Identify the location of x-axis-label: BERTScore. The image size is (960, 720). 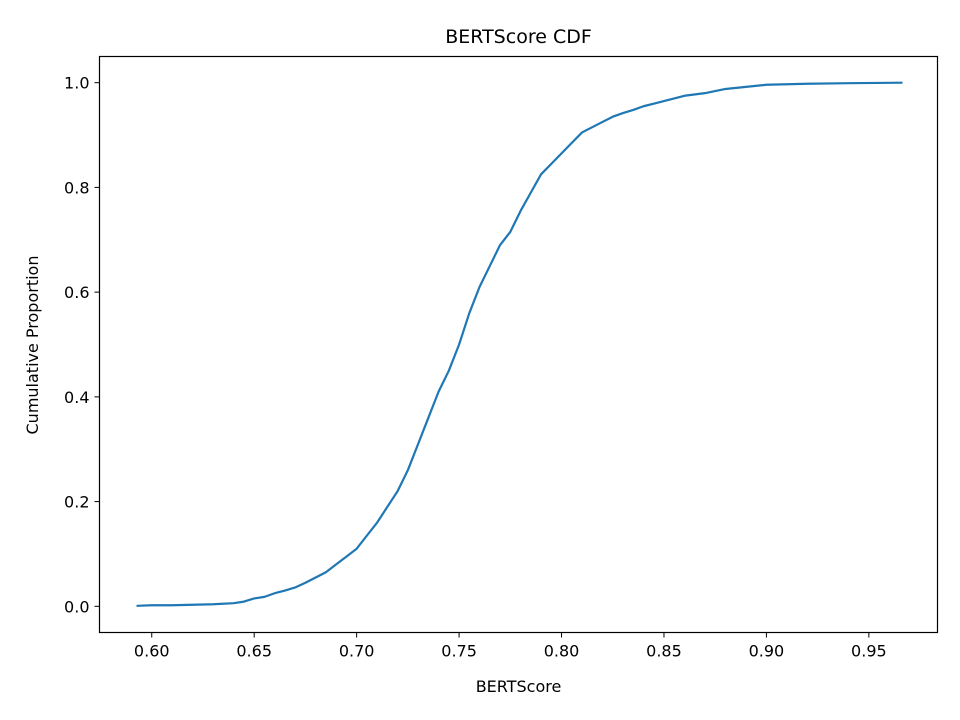
(519, 686).